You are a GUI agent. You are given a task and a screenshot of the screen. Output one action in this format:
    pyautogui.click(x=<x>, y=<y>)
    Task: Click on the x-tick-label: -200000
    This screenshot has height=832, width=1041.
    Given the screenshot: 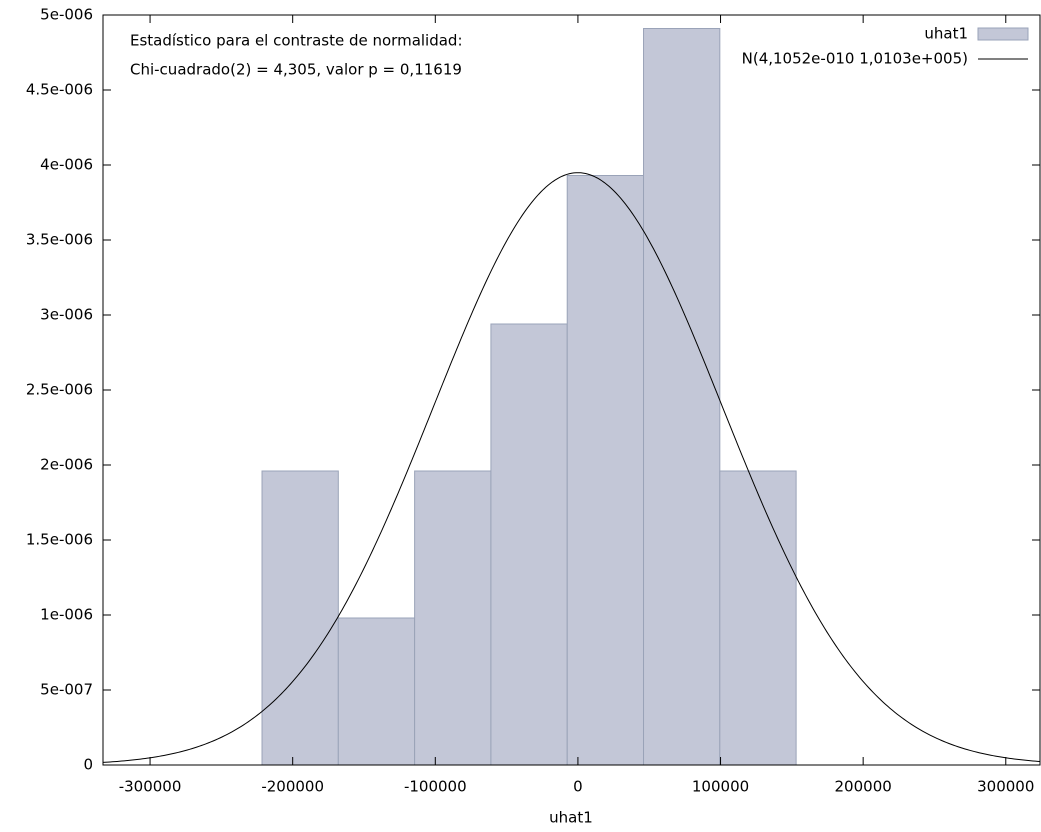 What is the action you would take?
    pyautogui.click(x=292, y=787)
    